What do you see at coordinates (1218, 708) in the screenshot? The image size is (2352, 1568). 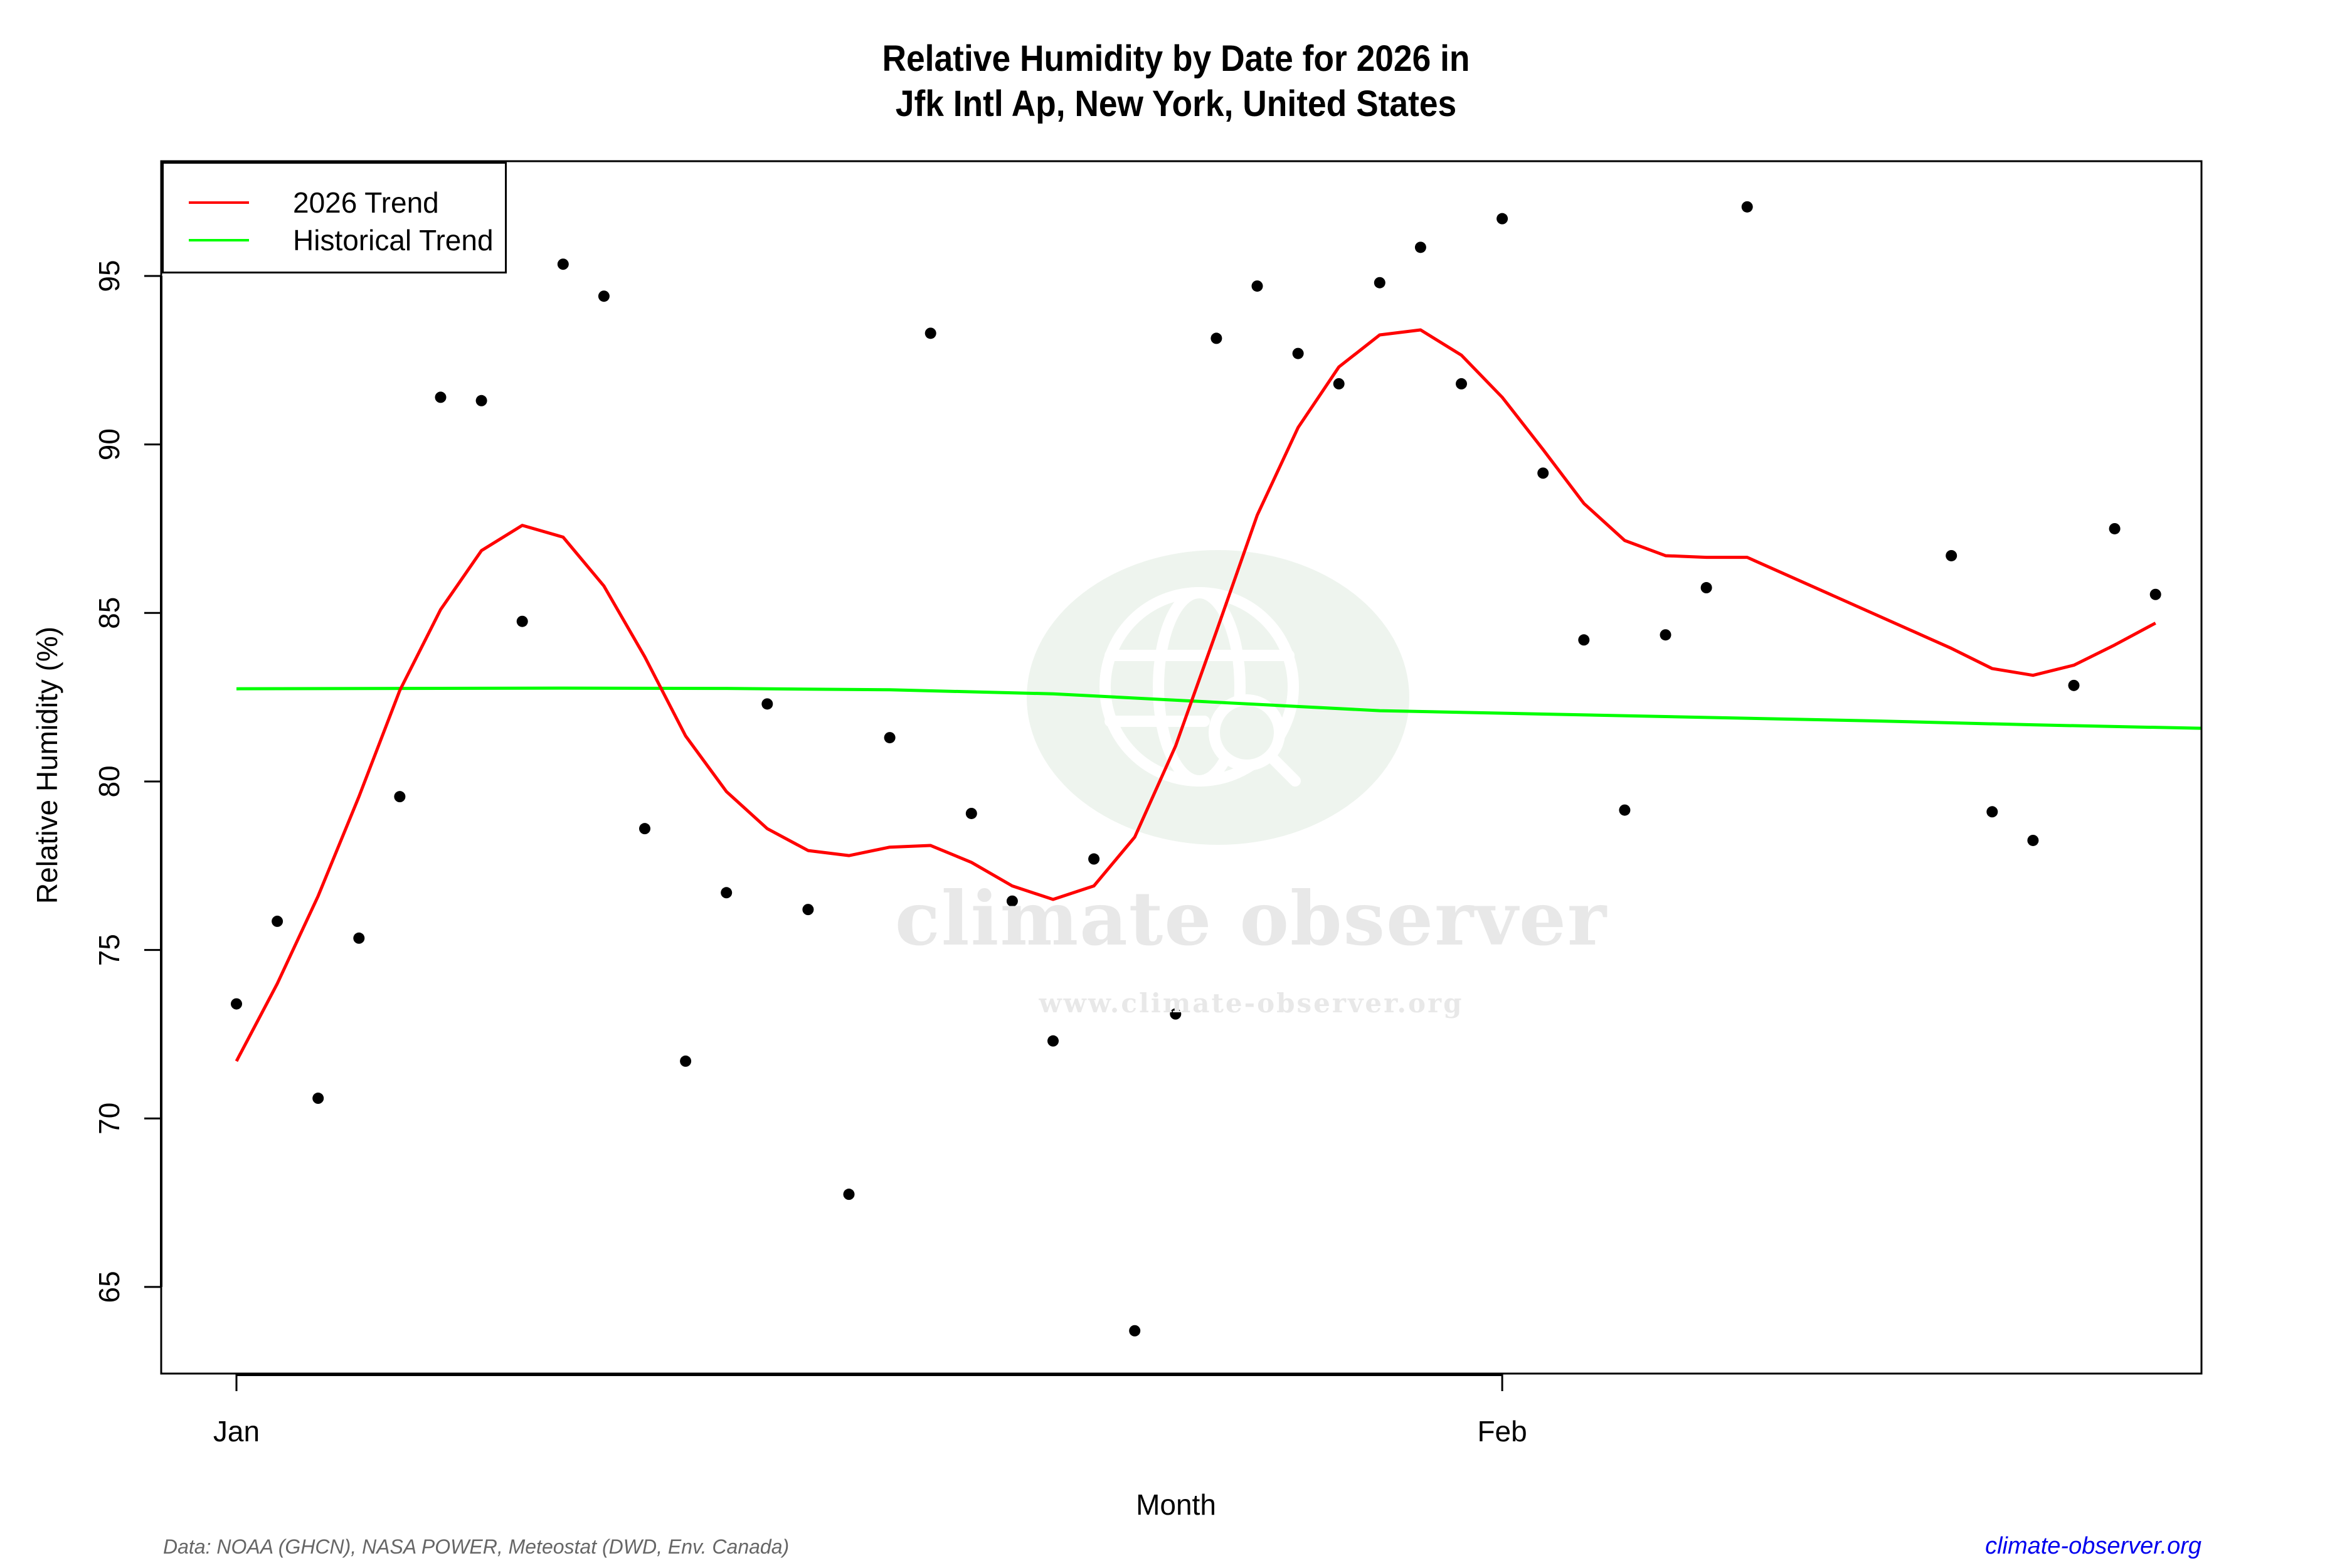 I see `historical-trend-line` at bounding box center [1218, 708].